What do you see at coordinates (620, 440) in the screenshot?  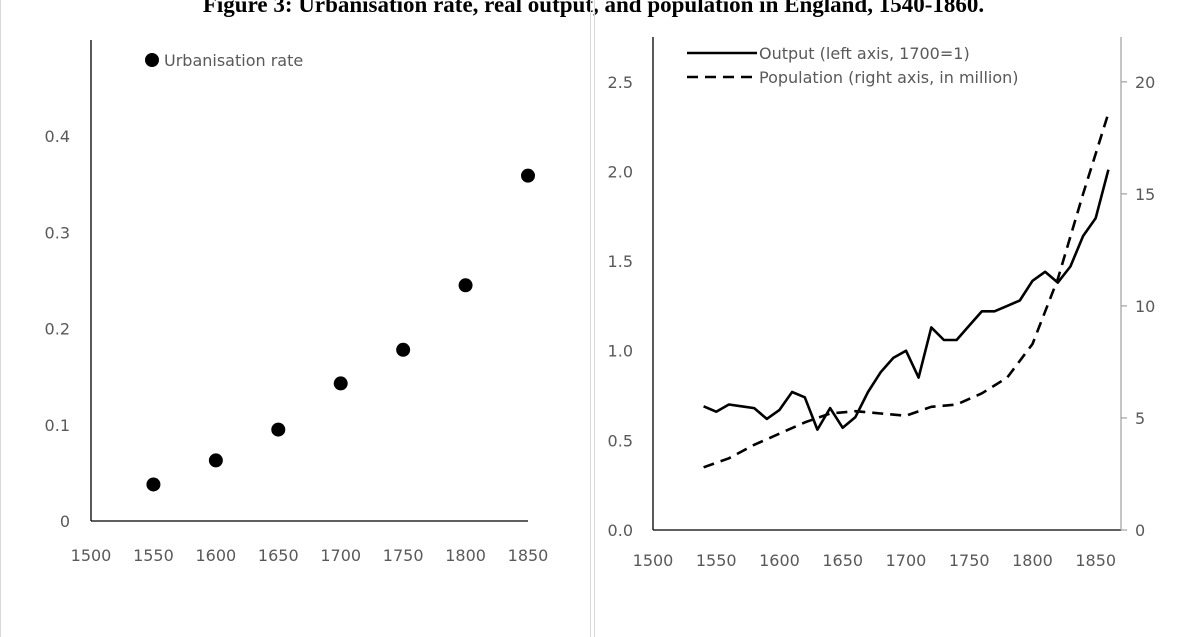 I see `left-y-tick-label-0.5: 0.5` at bounding box center [620, 440].